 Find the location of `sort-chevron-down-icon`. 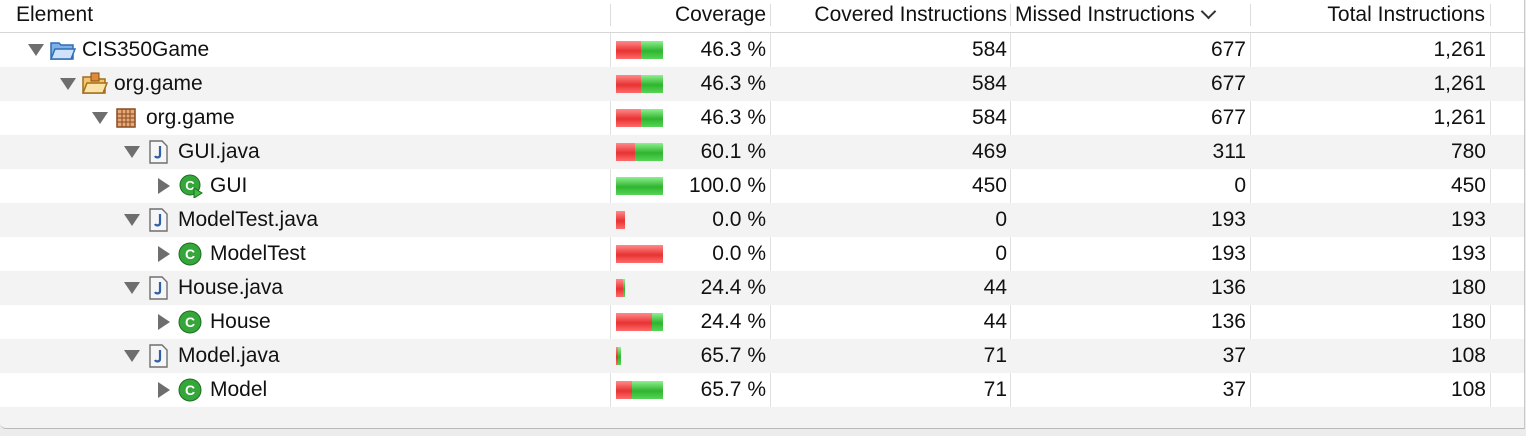

sort-chevron-down-icon is located at coordinates (1208, 11).